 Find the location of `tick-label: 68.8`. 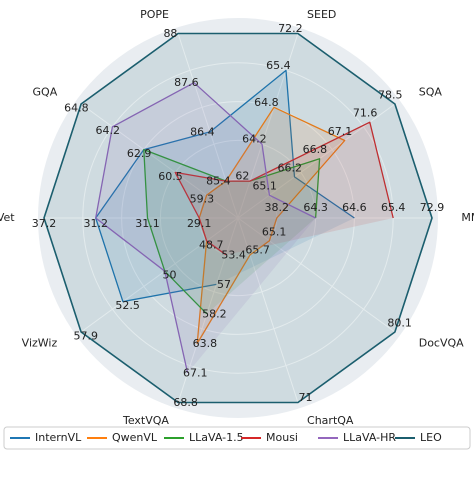

tick-label: 68.8 is located at coordinates (185, 402).